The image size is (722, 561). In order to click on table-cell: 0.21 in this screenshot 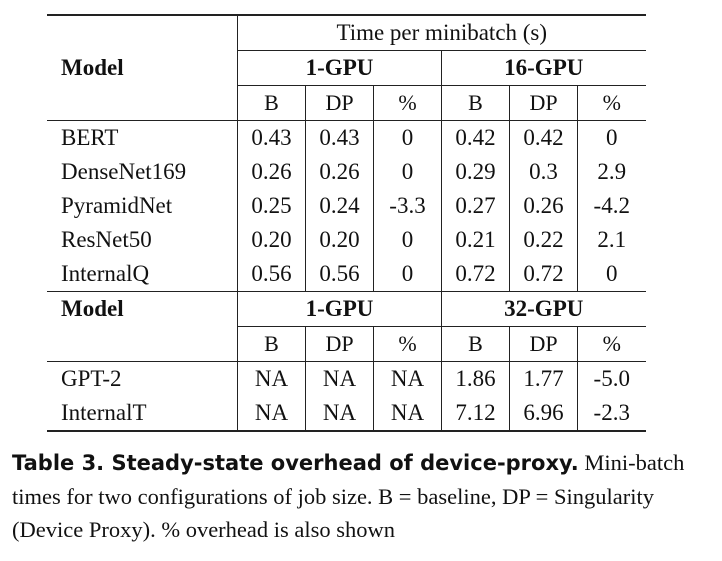, I will do `click(475, 240)`.